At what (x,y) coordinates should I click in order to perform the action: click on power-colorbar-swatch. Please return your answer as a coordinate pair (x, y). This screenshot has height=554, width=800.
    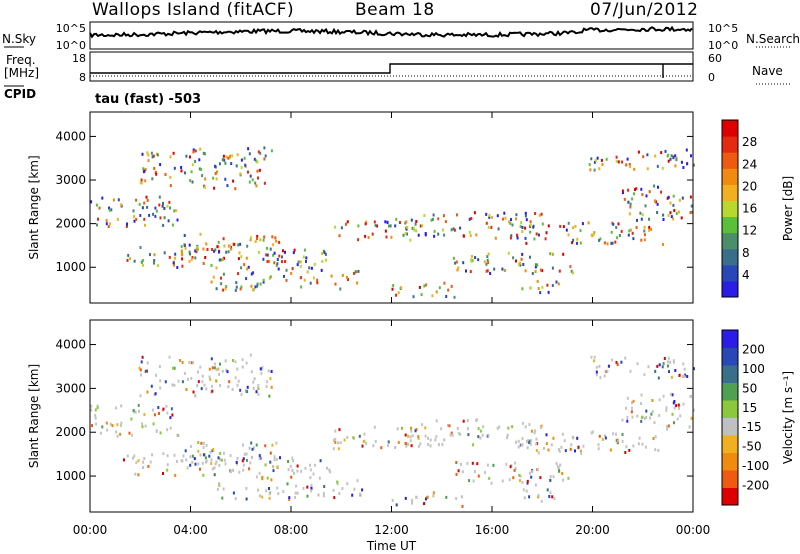
    Looking at the image, I should click on (730, 225).